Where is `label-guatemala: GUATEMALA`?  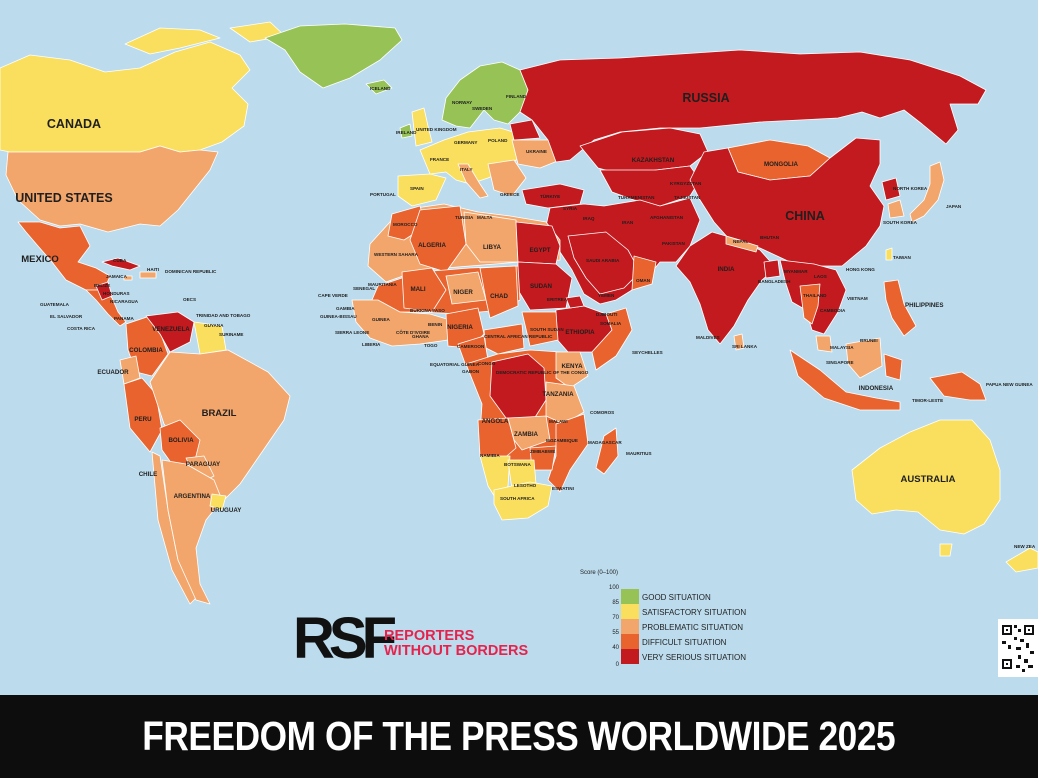
label-guatemala: GUATEMALA is located at coordinates (55, 304).